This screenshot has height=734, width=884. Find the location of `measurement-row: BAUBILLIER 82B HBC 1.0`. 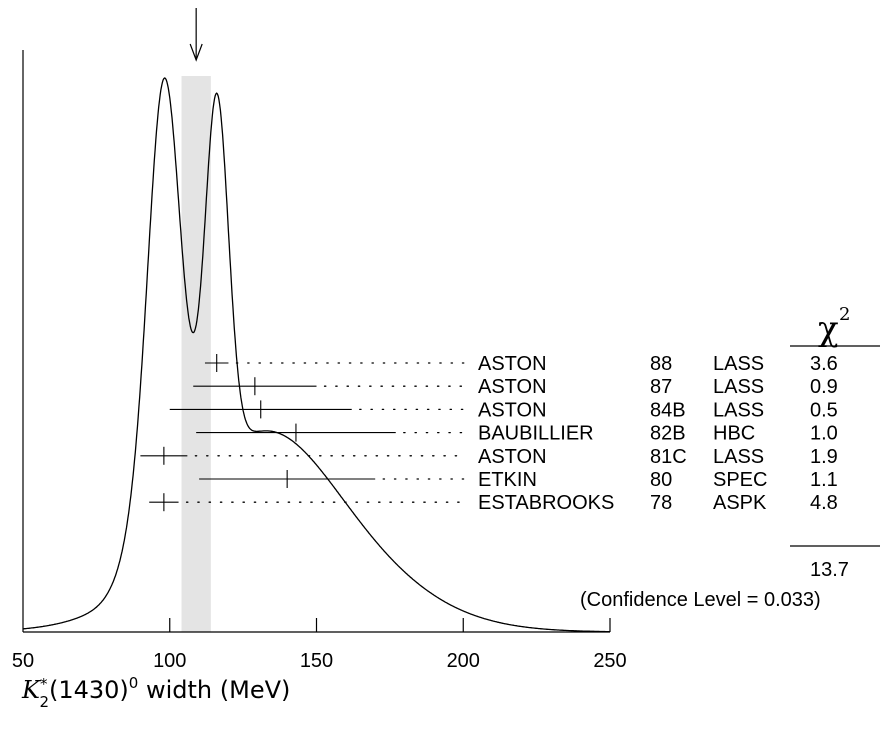

measurement-row: BAUBILLIER 82B HBC 1.0 is located at coordinates (517, 434).